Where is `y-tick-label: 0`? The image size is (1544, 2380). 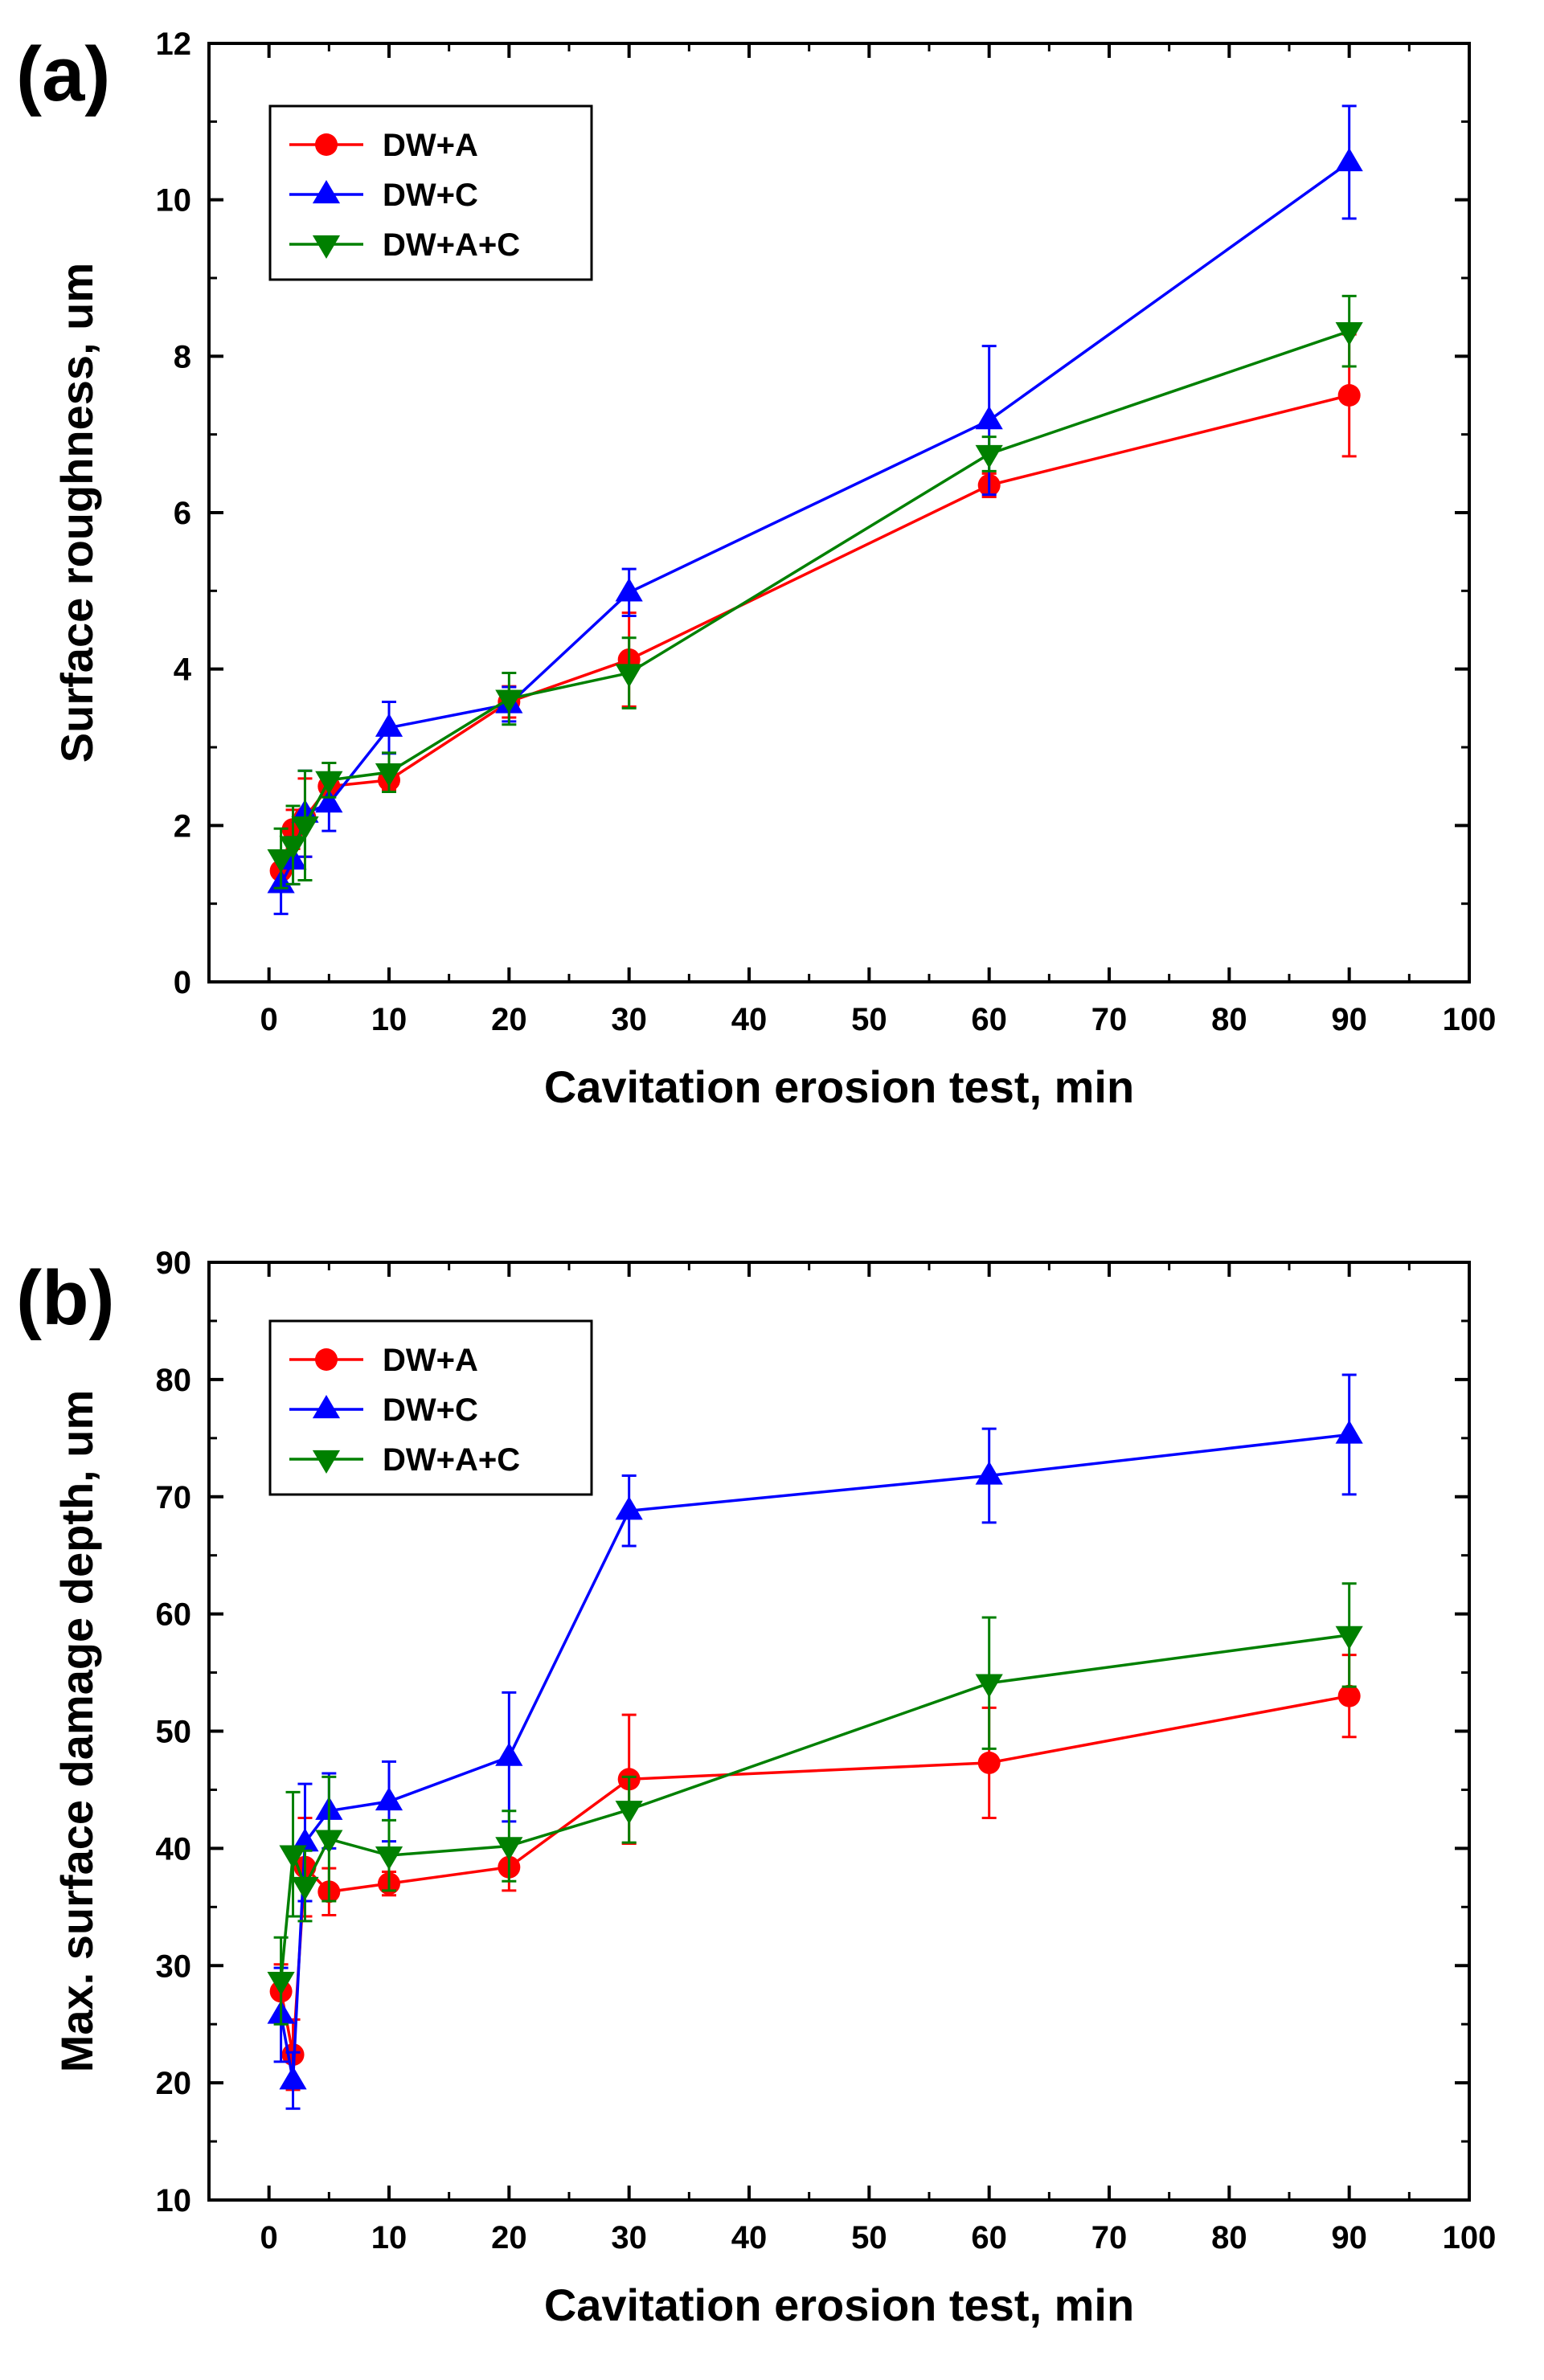 y-tick-label: 0 is located at coordinates (182, 982).